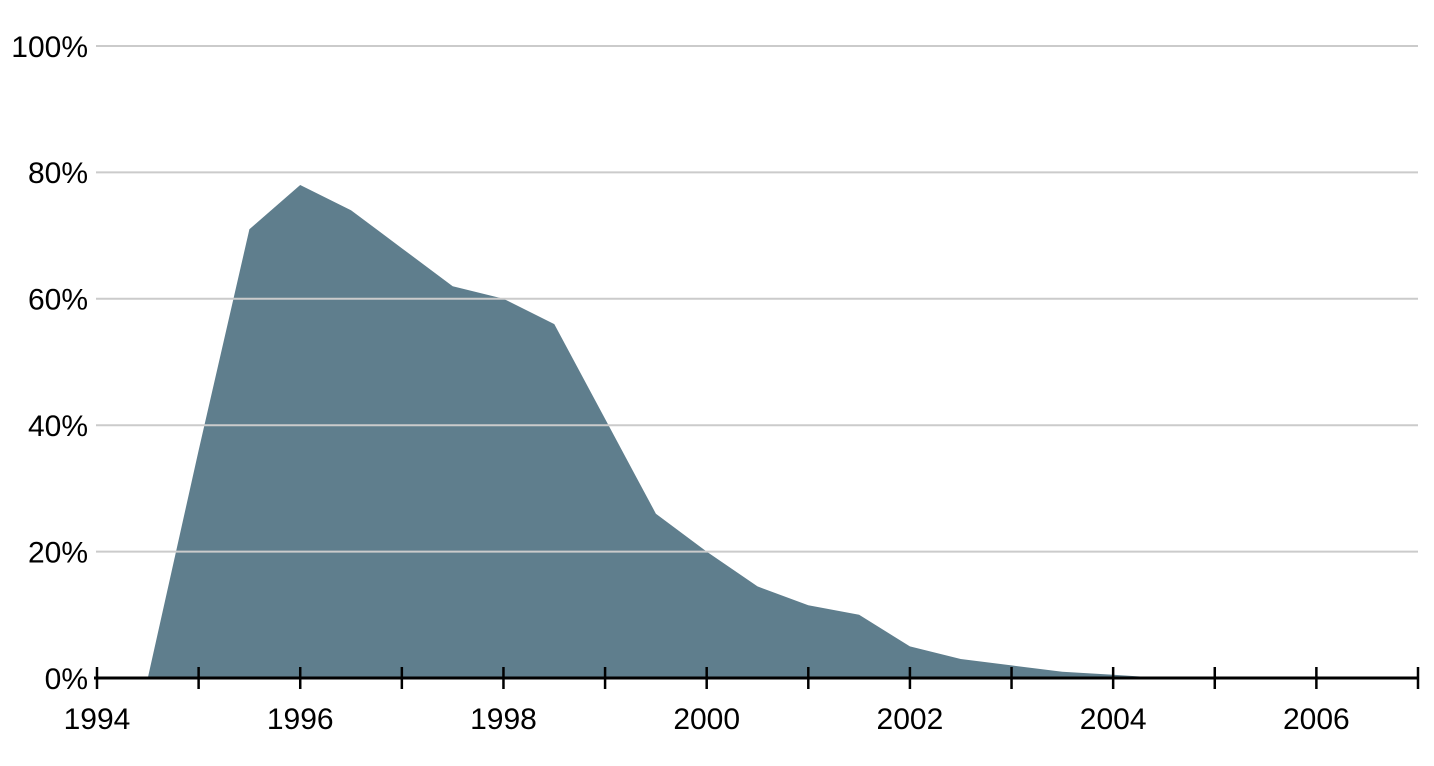 This screenshot has width=1434, height=766. What do you see at coordinates (503, 719) in the screenshot?
I see `x-axis-label: 1998` at bounding box center [503, 719].